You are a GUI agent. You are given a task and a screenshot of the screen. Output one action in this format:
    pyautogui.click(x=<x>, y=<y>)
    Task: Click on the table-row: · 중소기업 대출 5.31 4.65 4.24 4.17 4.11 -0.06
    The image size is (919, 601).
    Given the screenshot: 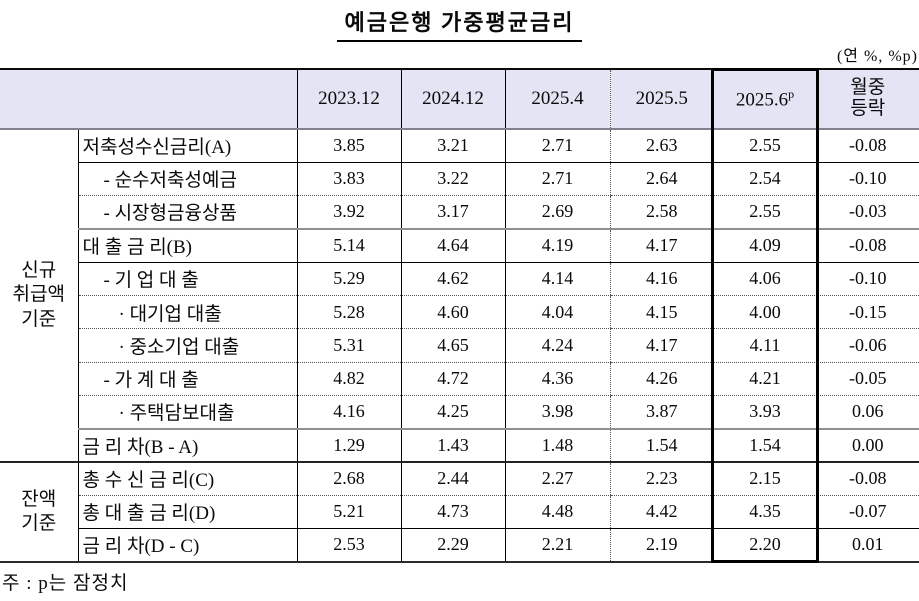 What is the action you would take?
    pyautogui.click(x=459, y=345)
    